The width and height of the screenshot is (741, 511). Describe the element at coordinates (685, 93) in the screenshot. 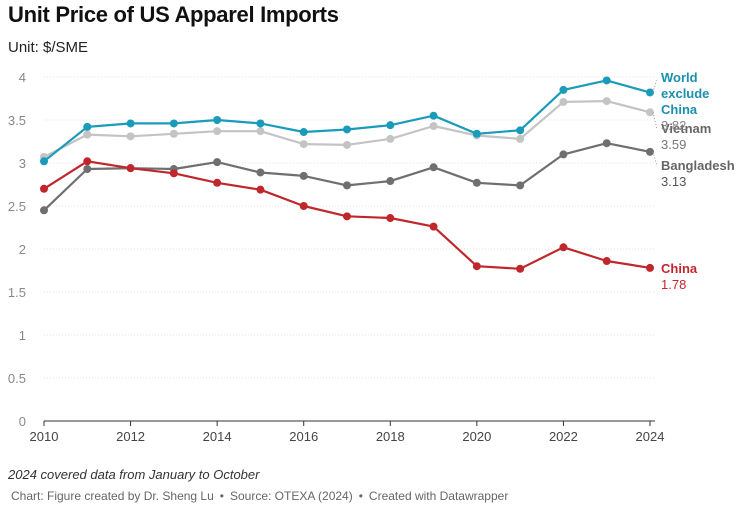

I see `series-label-world-exclude-china: exclude` at that location.